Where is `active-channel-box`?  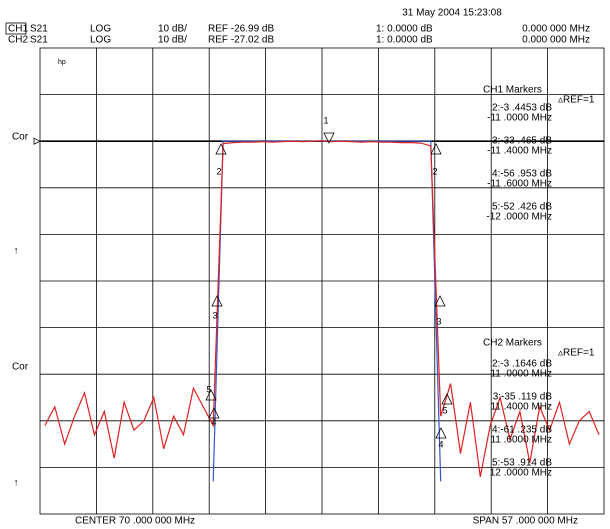 active-channel-box is located at coordinates (16, 28).